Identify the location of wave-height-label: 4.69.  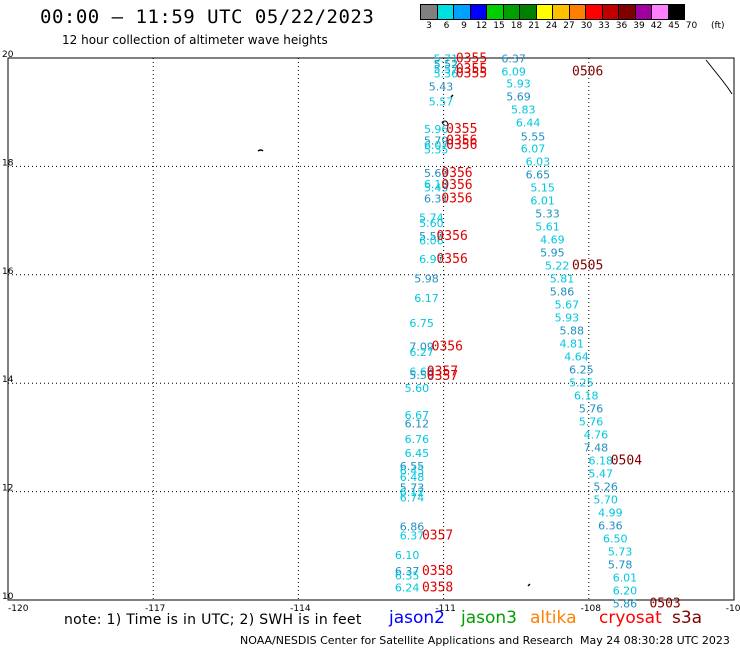
(552, 239).